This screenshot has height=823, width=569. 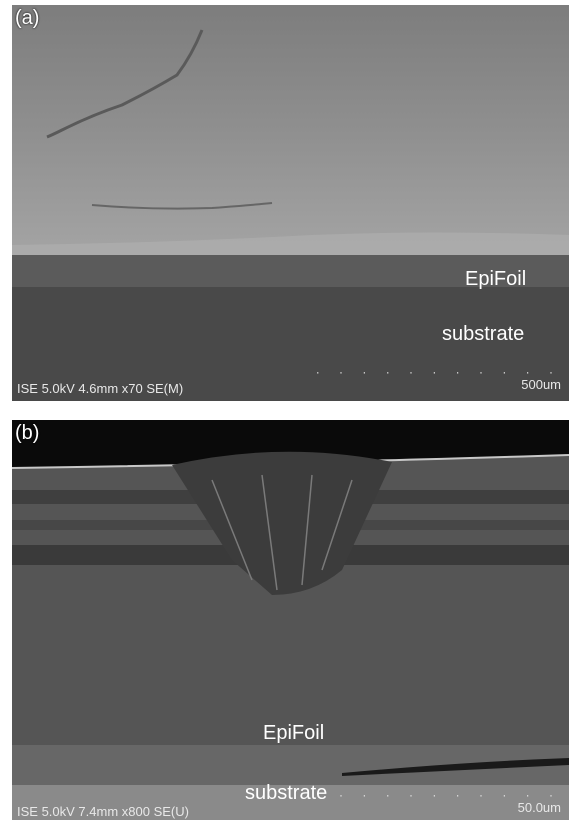 What do you see at coordinates (539, 807) in the screenshot?
I see `scale-label-b: 50.0um` at bounding box center [539, 807].